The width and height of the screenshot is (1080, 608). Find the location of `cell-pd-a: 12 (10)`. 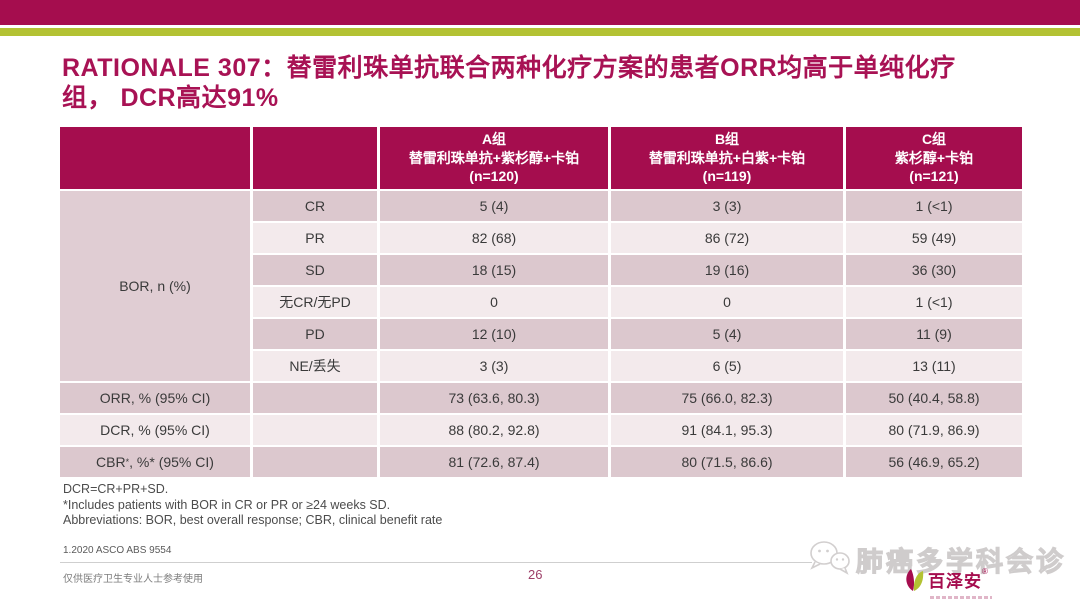

cell-pd-a: 12 (10) is located at coordinates (494, 334).